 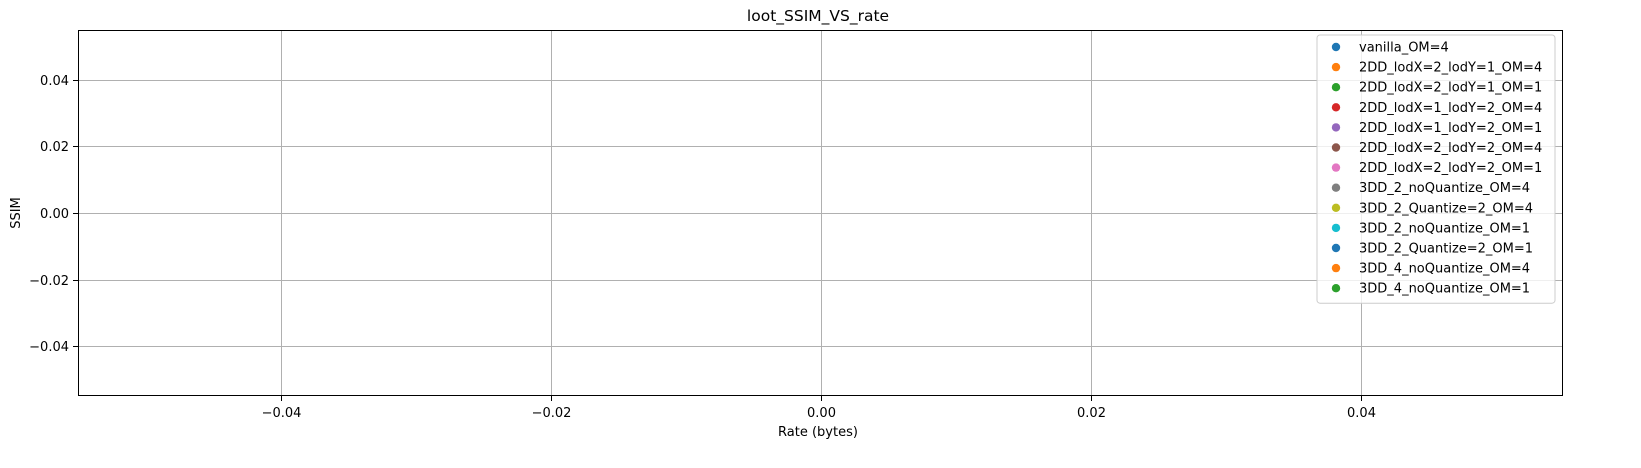 I want to click on y-tick-label: −0.02, so click(x=49, y=281).